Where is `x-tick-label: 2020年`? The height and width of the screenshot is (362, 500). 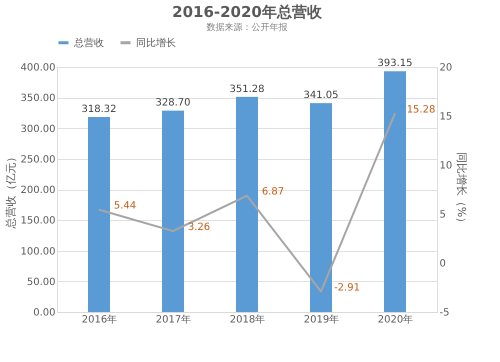 x-tick-label: 2020年 is located at coordinates (396, 320).